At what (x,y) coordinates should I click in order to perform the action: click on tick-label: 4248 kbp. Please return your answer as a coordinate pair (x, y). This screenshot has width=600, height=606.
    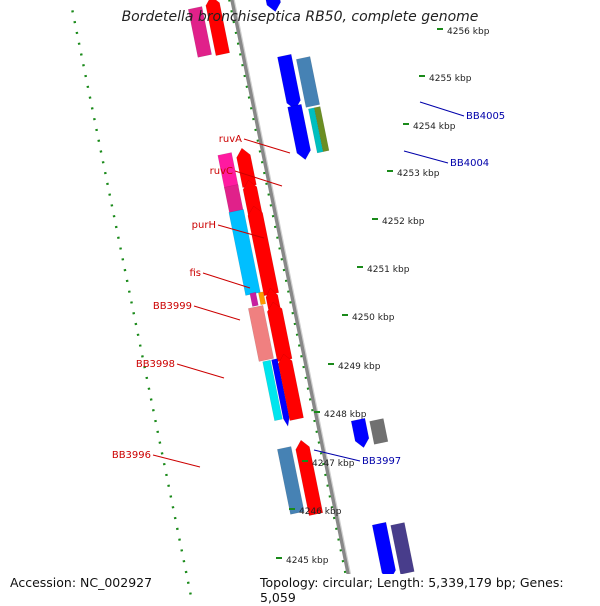
    Looking at the image, I should click on (345, 415).